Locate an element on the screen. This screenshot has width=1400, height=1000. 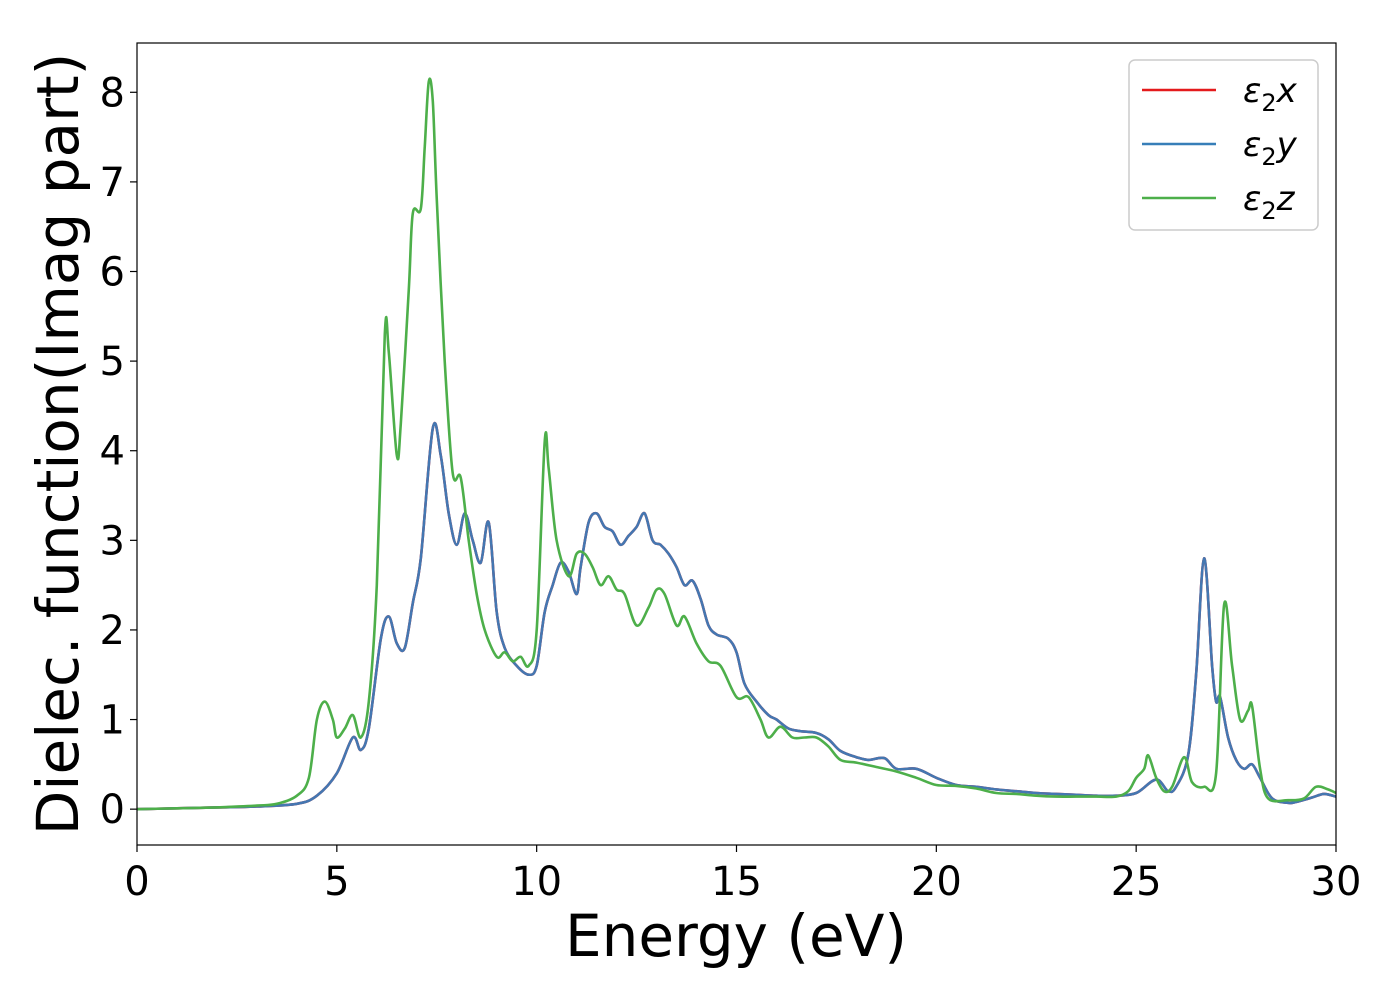
y-axis: 0 1 2 3 4 5 6 7 8 is located at coordinates (118, 451).